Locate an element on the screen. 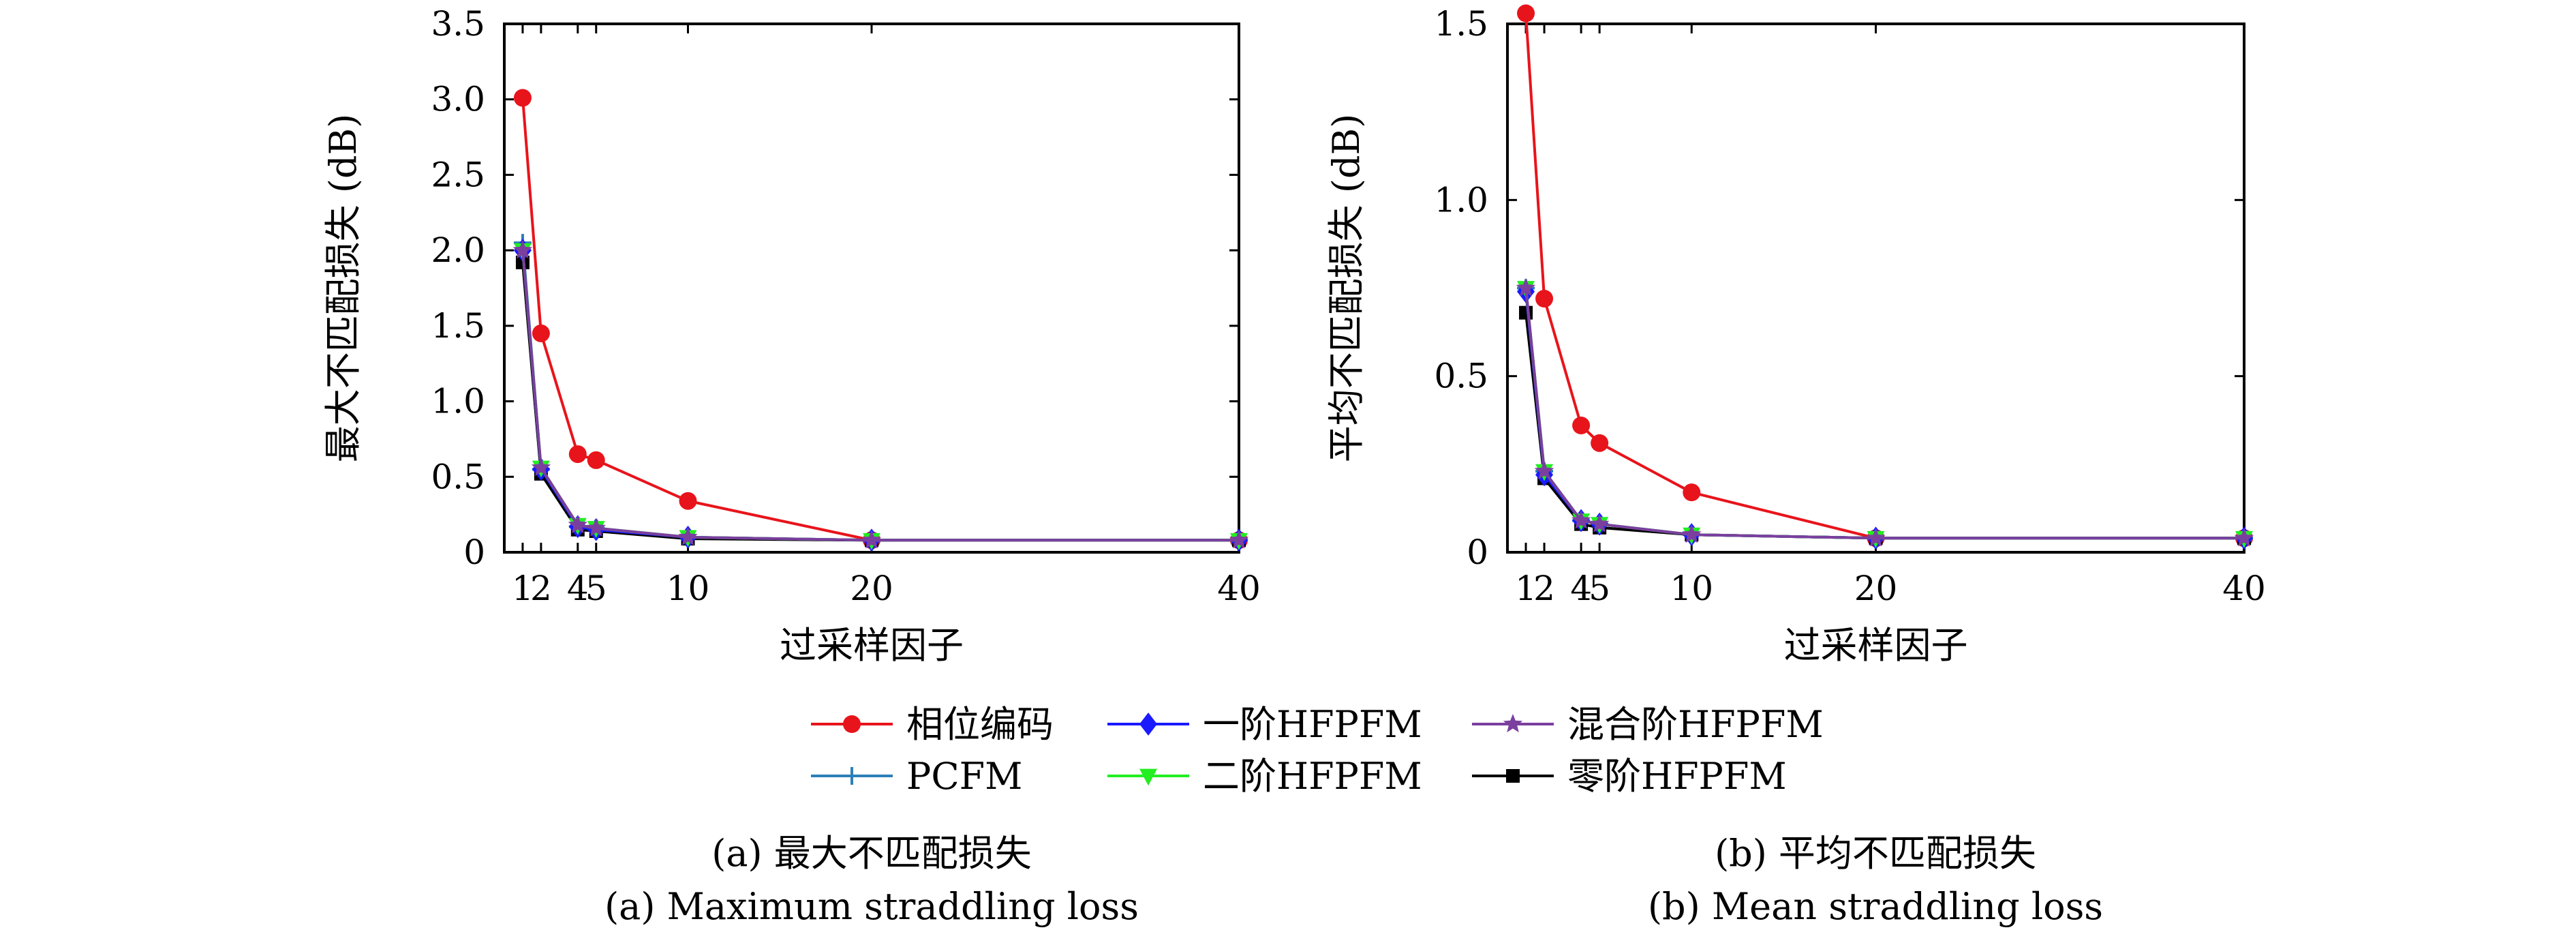 This screenshot has height=930, width=2576. legend-item: 相位编码 is located at coordinates (933, 724).